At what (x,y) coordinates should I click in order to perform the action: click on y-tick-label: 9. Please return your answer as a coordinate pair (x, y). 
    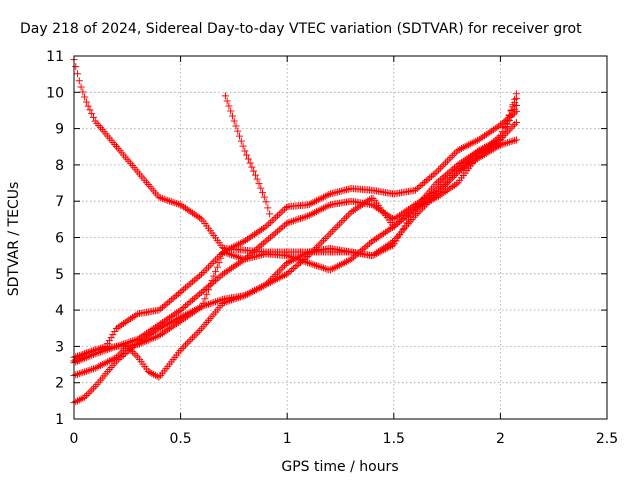
    Looking at the image, I should click on (59, 130).